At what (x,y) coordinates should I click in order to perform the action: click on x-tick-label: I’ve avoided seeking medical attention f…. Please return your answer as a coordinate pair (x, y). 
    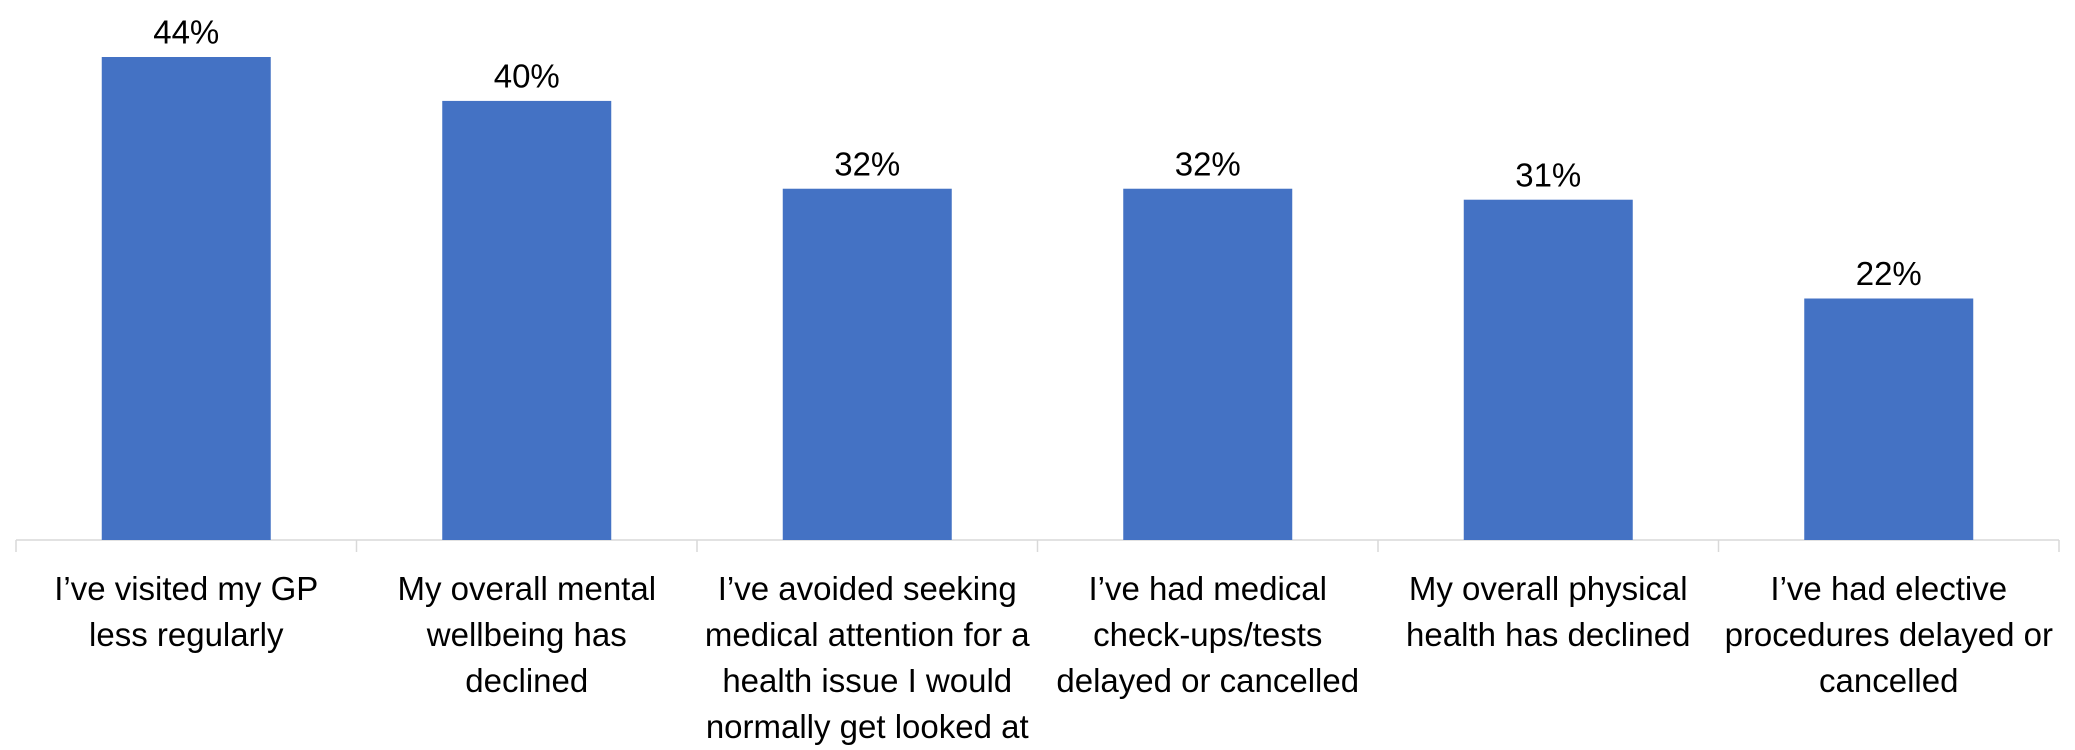
    Looking at the image, I should click on (867, 657).